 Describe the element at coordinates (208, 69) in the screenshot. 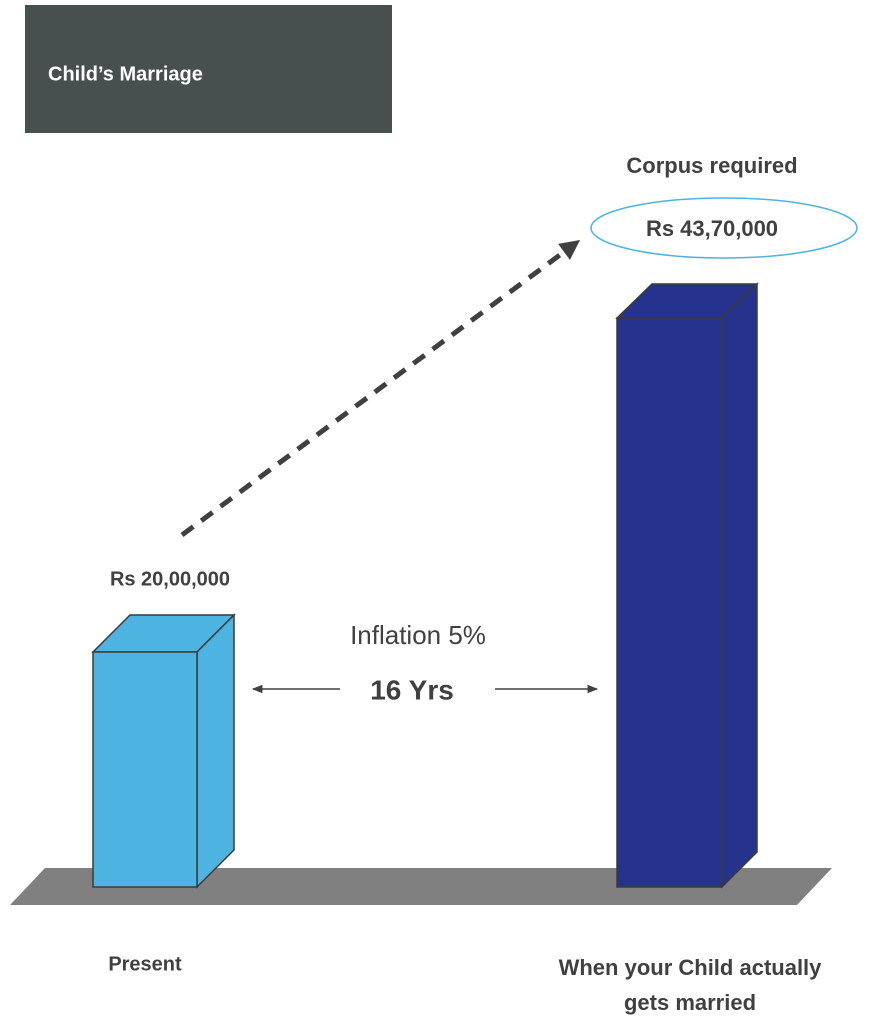

I see `title-box` at that location.